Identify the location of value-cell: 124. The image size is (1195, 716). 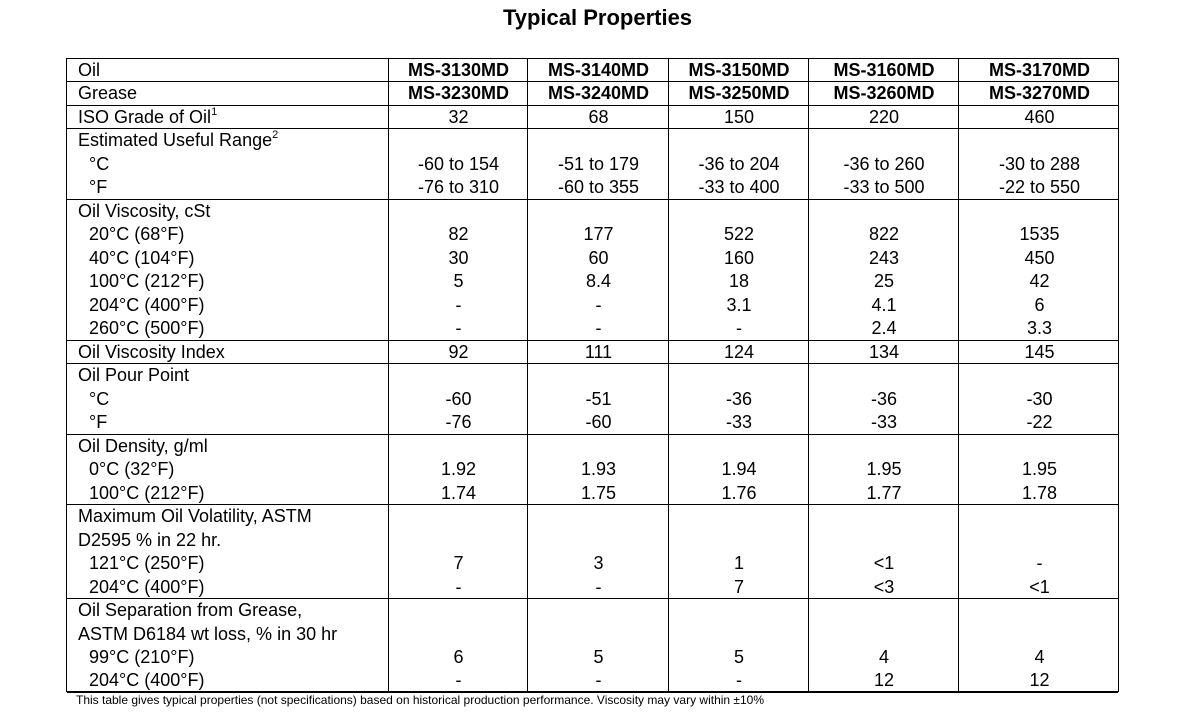
(739, 351).